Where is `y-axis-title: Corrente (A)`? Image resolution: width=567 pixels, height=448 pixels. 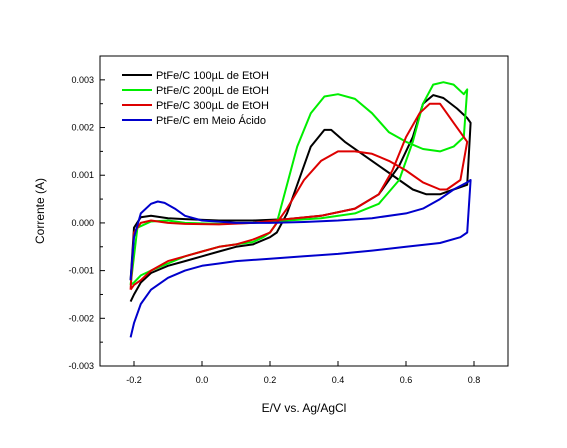 y-axis-title: Corrente (A) is located at coordinates (40, 211).